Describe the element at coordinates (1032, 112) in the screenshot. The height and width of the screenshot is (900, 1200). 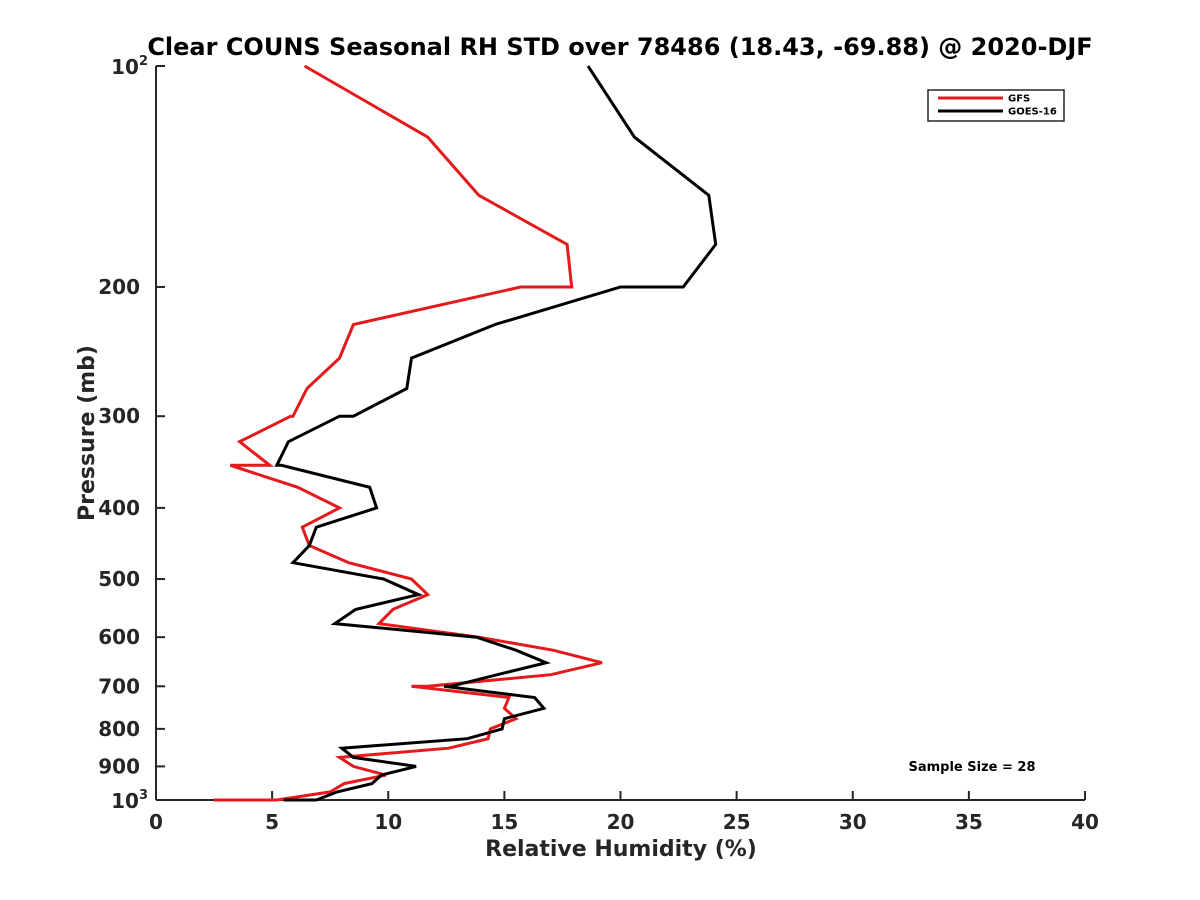
I see `legend-label: GOES-16` at that location.